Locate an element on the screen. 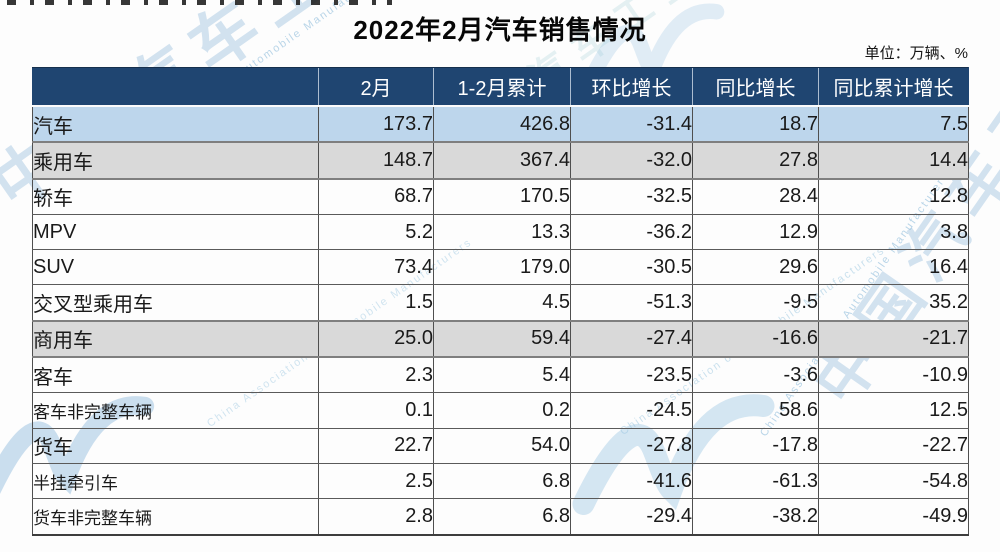  value-cell: 367.4 is located at coordinates (502, 160).